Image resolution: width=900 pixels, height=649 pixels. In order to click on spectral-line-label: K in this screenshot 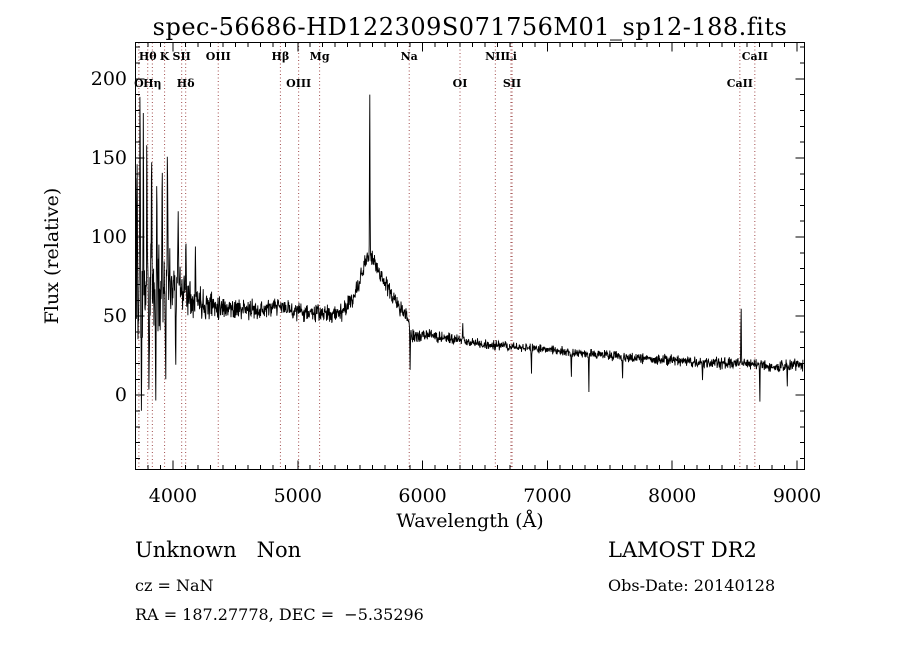, I will do `click(165, 56)`.